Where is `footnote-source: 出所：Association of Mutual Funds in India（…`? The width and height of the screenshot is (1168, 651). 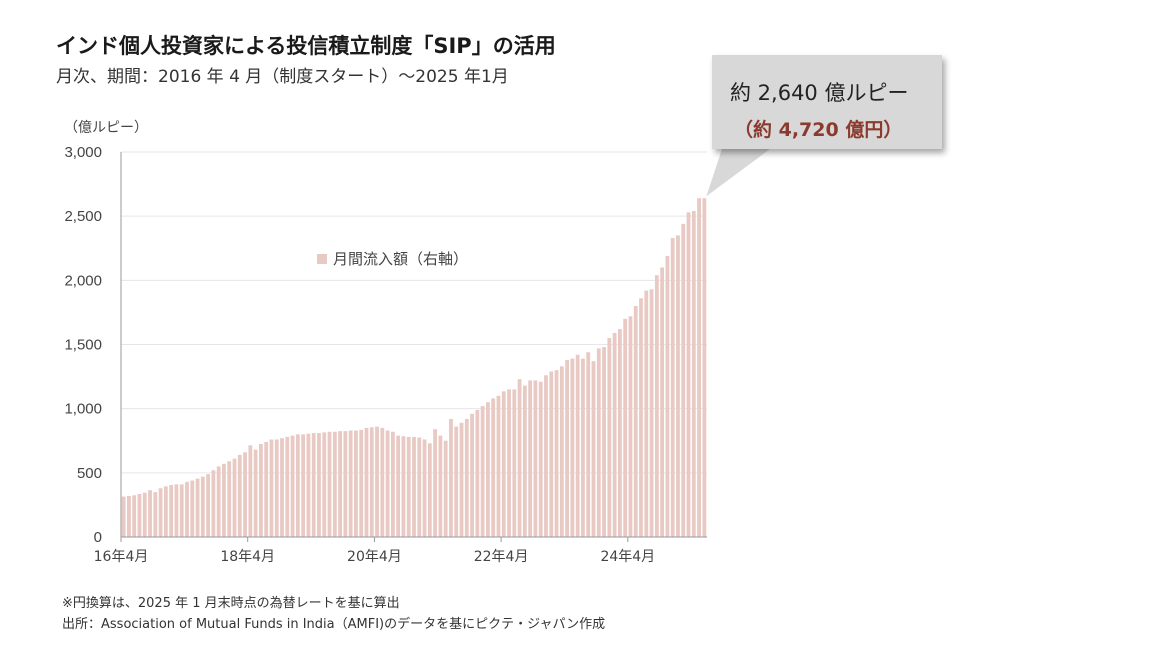
footnote-source: 出所：Association of Mutual Funds in India（… is located at coordinates (334, 624).